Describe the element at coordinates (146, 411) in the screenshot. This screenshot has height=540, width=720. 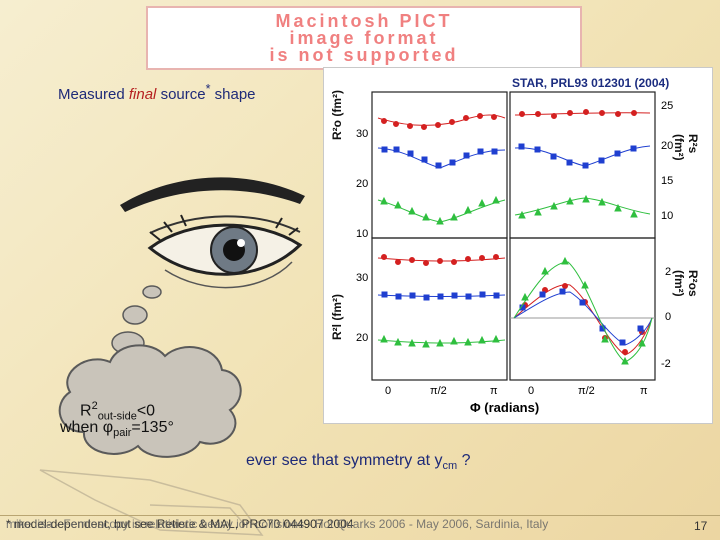
I see `thought-line-1-suffix: <0` at that location.